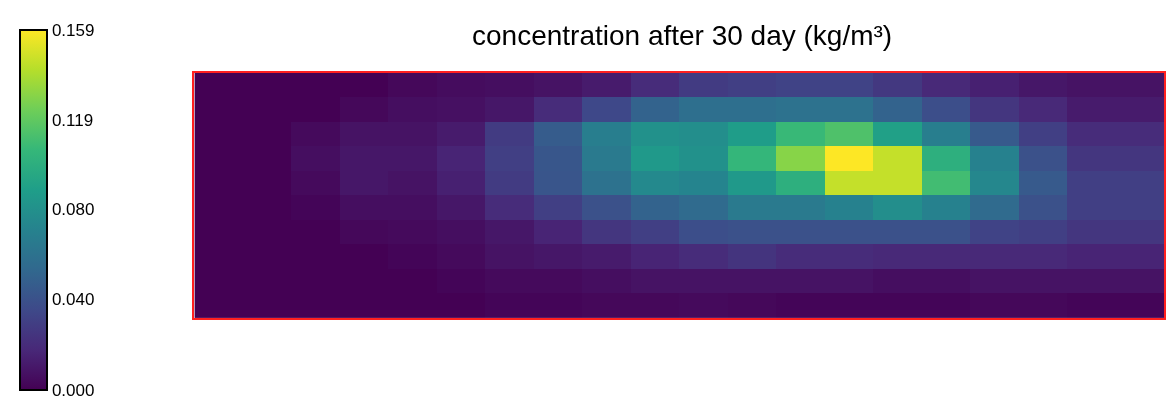 The height and width of the screenshot is (419, 1166). Describe the element at coordinates (73, 300) in the screenshot. I see `color-bar-label: 0.040` at that location.